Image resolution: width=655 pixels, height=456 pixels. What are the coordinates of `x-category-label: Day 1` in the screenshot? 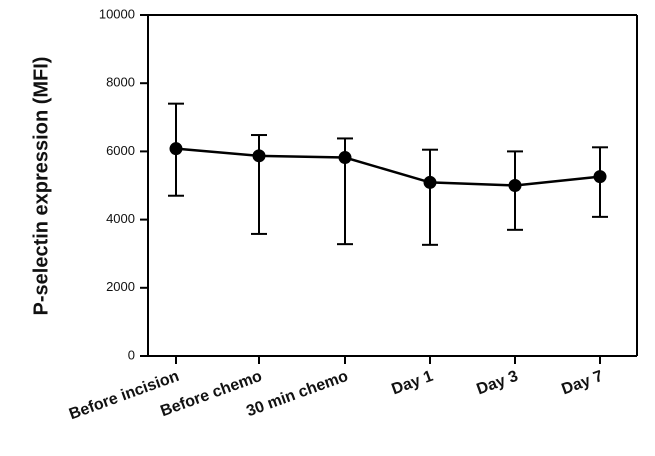 It's located at (412, 383).